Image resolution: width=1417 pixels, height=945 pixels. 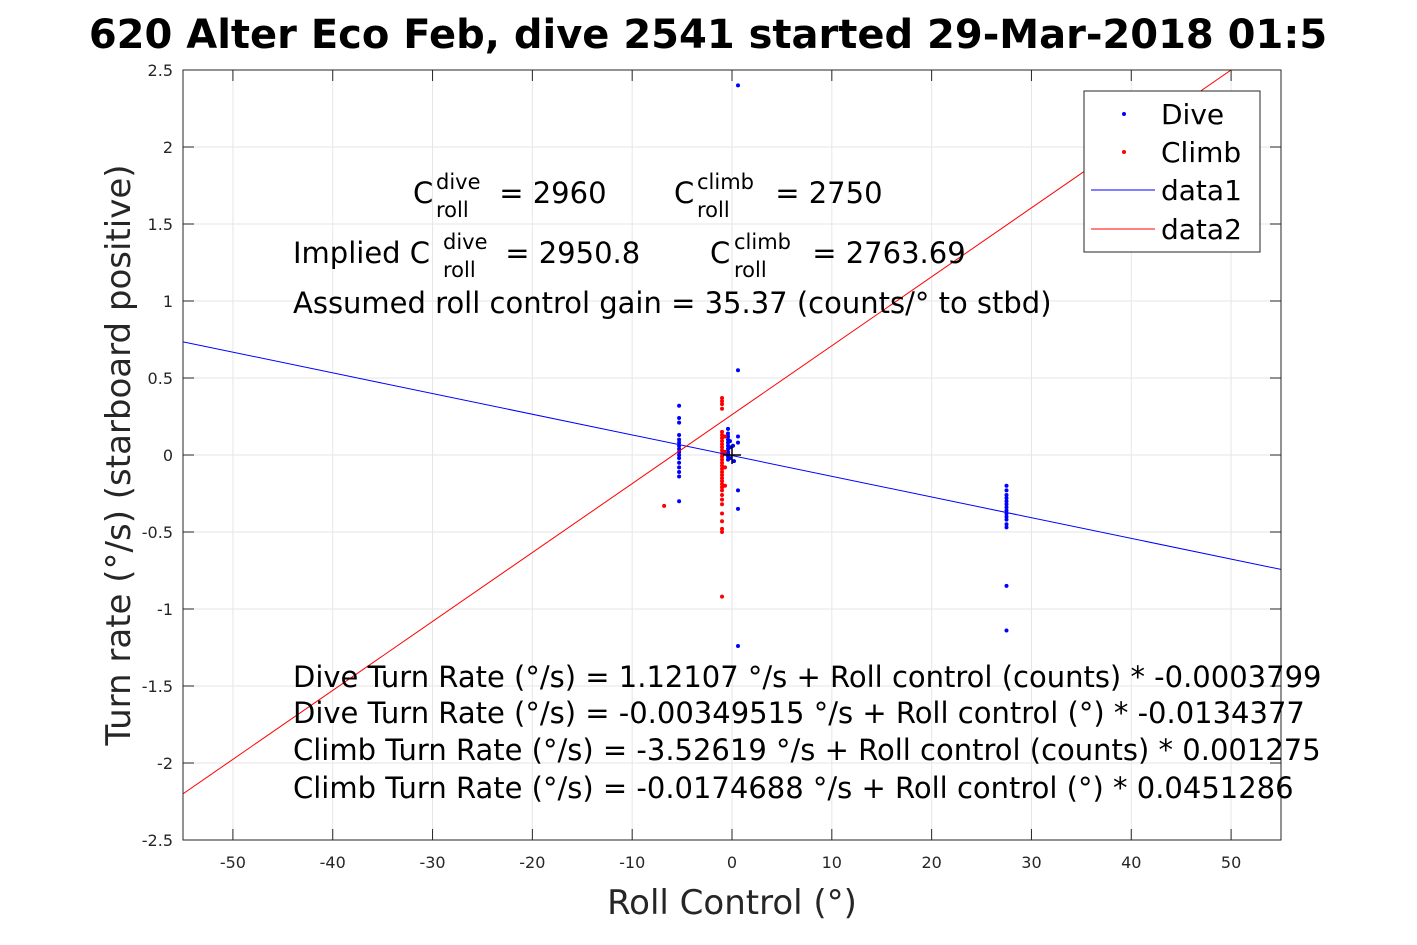 I want to click on y-tick-label: -0.5, so click(x=157, y=532).